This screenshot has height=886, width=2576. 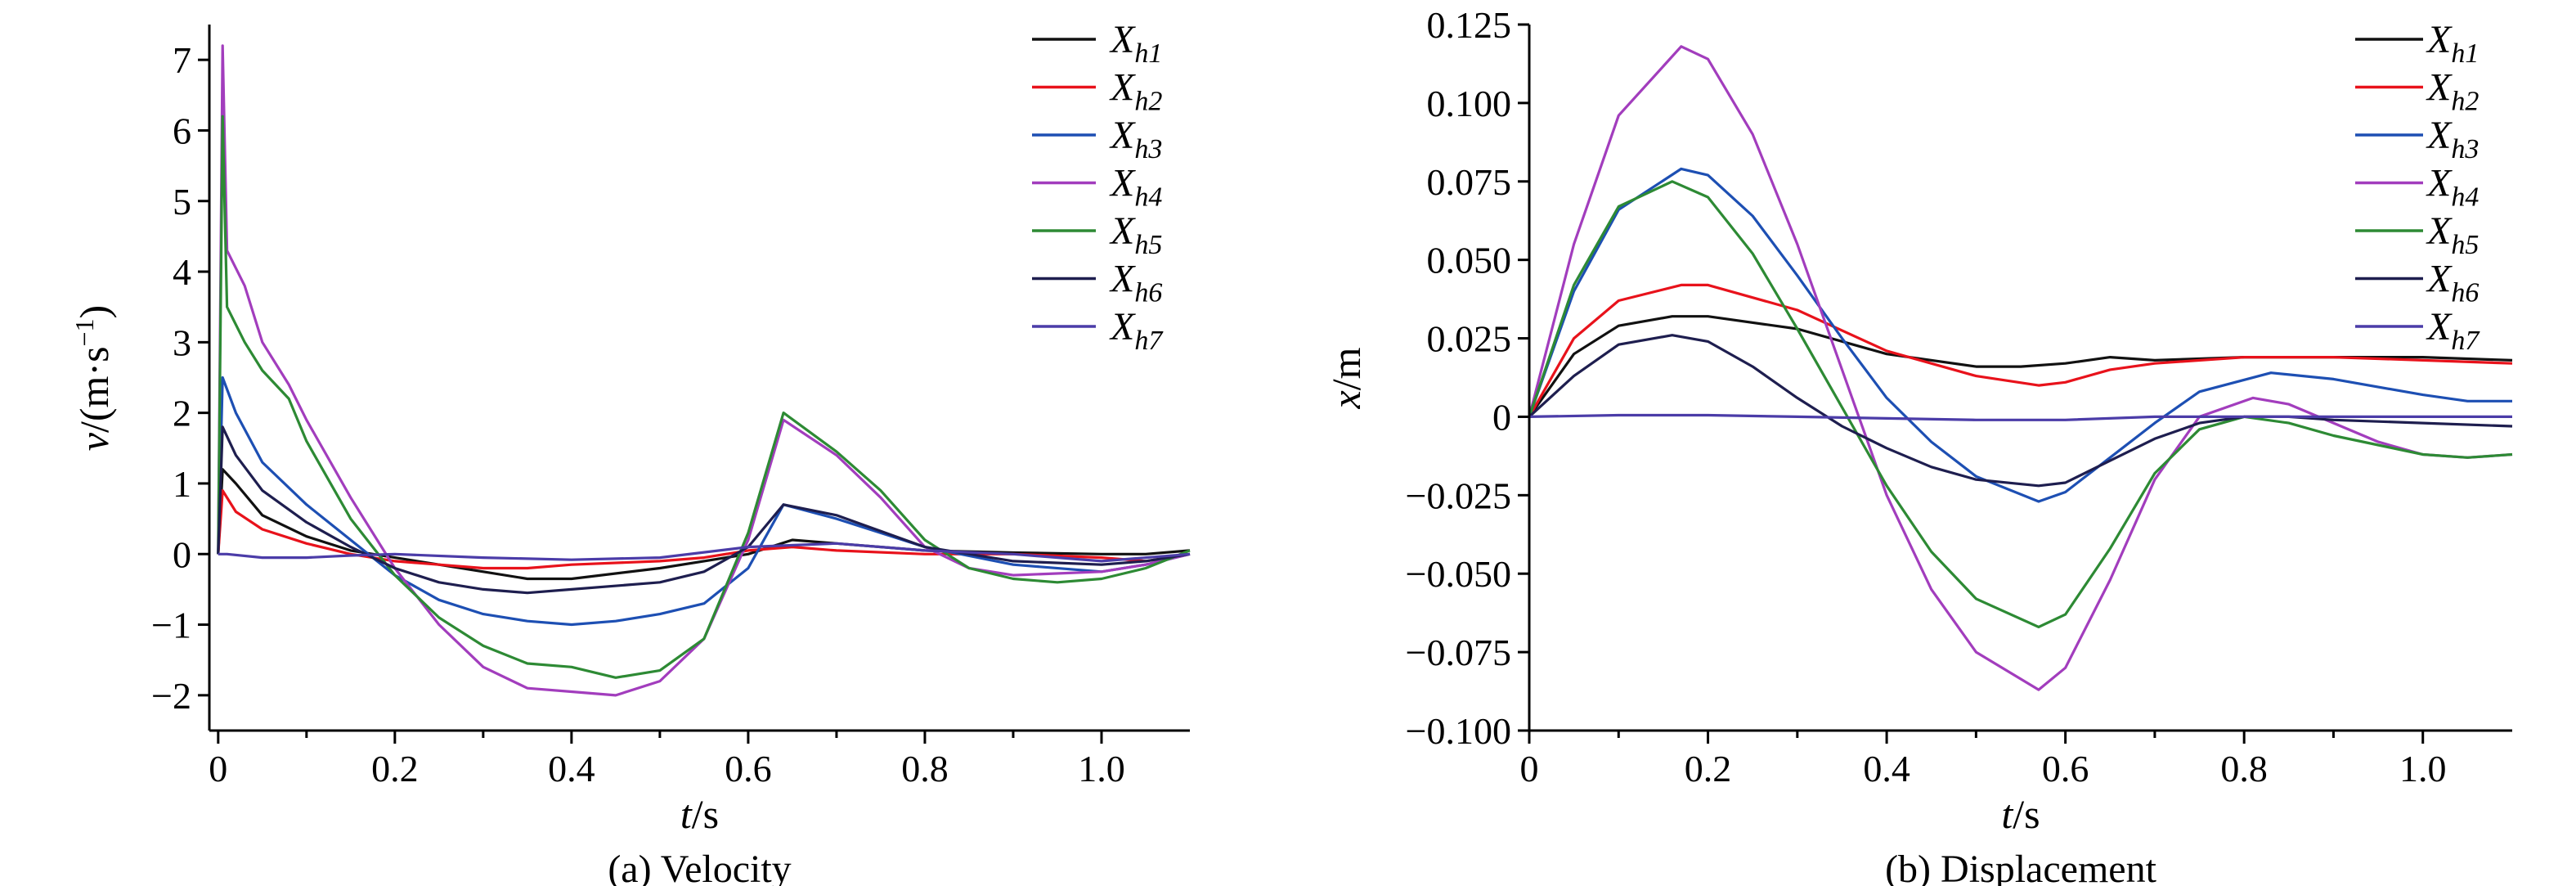 I want to click on y-tick-label: −1, so click(x=171, y=625).